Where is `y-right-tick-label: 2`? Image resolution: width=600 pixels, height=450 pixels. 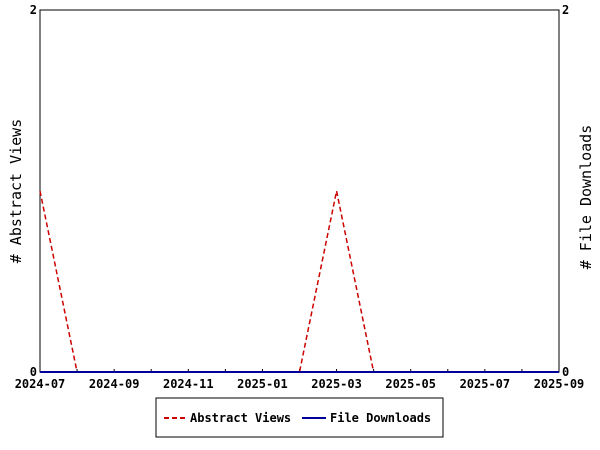 y-right-tick-label: 2 is located at coordinates (565, 10).